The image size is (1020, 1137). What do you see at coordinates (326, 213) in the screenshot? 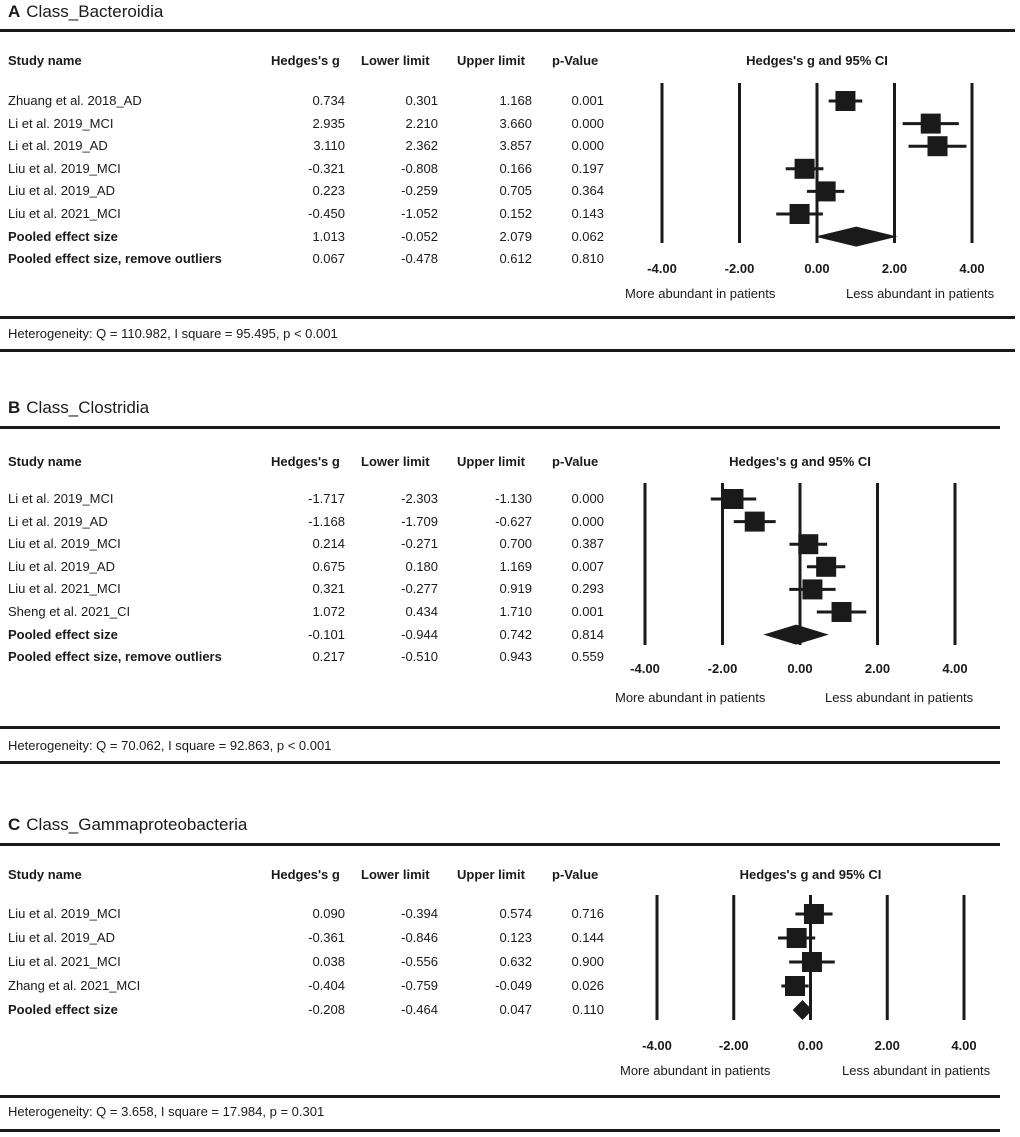
I see `cell-g: -0.450` at bounding box center [326, 213].